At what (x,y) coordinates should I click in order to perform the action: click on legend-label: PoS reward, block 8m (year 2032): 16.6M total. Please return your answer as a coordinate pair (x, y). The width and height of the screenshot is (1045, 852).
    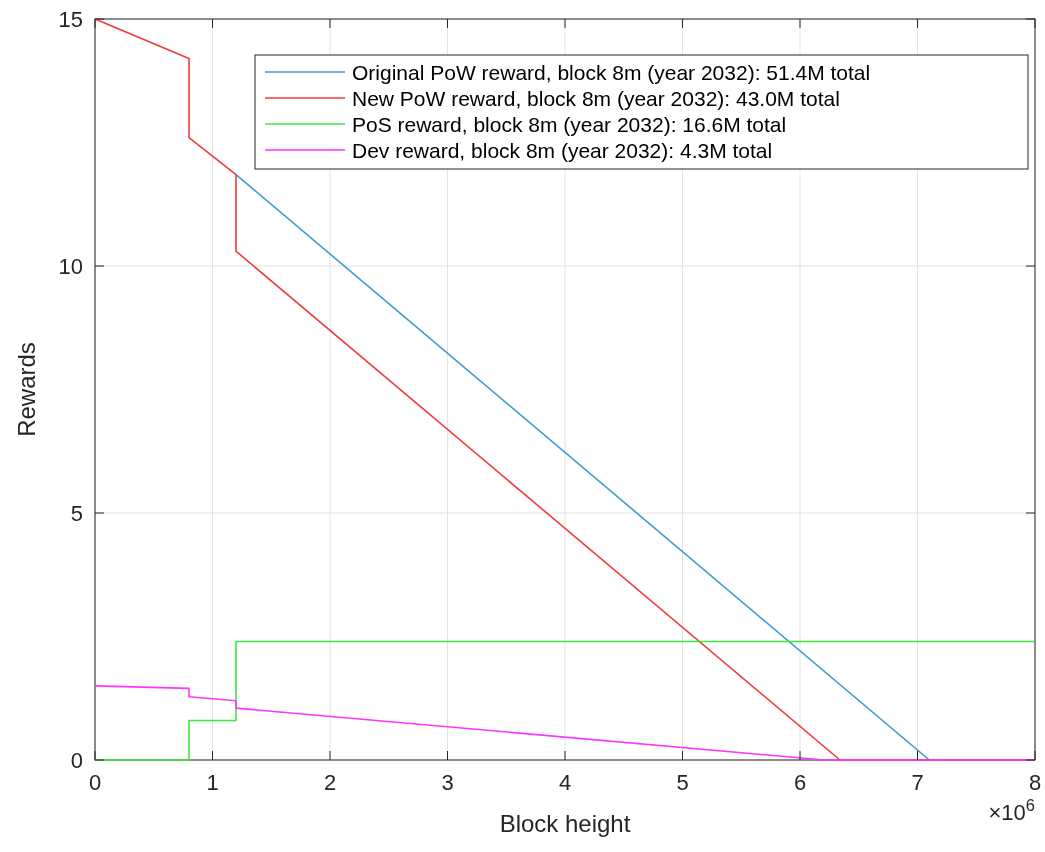
    Looking at the image, I should click on (569, 124).